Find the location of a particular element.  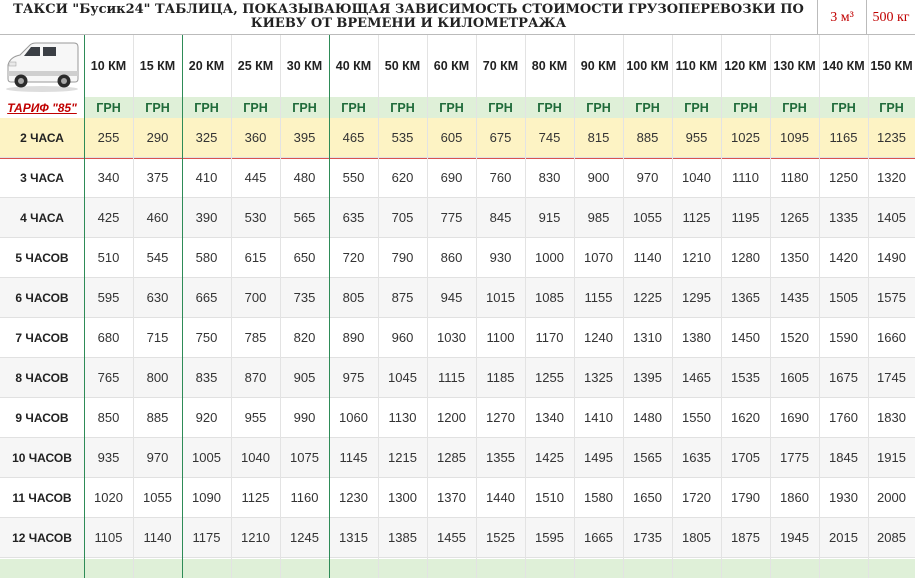

price-cell: 800 is located at coordinates (157, 377).